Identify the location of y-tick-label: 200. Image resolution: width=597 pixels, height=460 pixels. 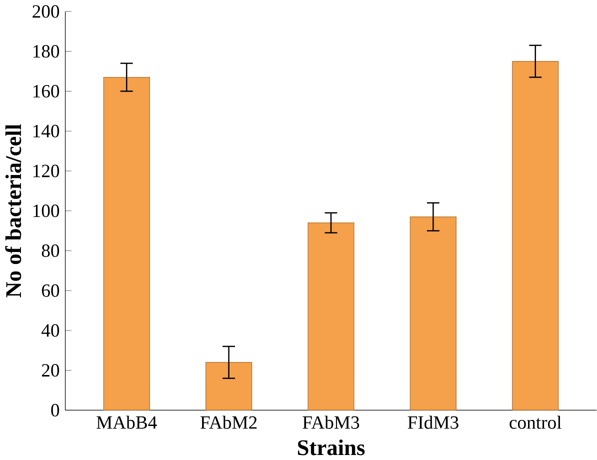
(46, 11).